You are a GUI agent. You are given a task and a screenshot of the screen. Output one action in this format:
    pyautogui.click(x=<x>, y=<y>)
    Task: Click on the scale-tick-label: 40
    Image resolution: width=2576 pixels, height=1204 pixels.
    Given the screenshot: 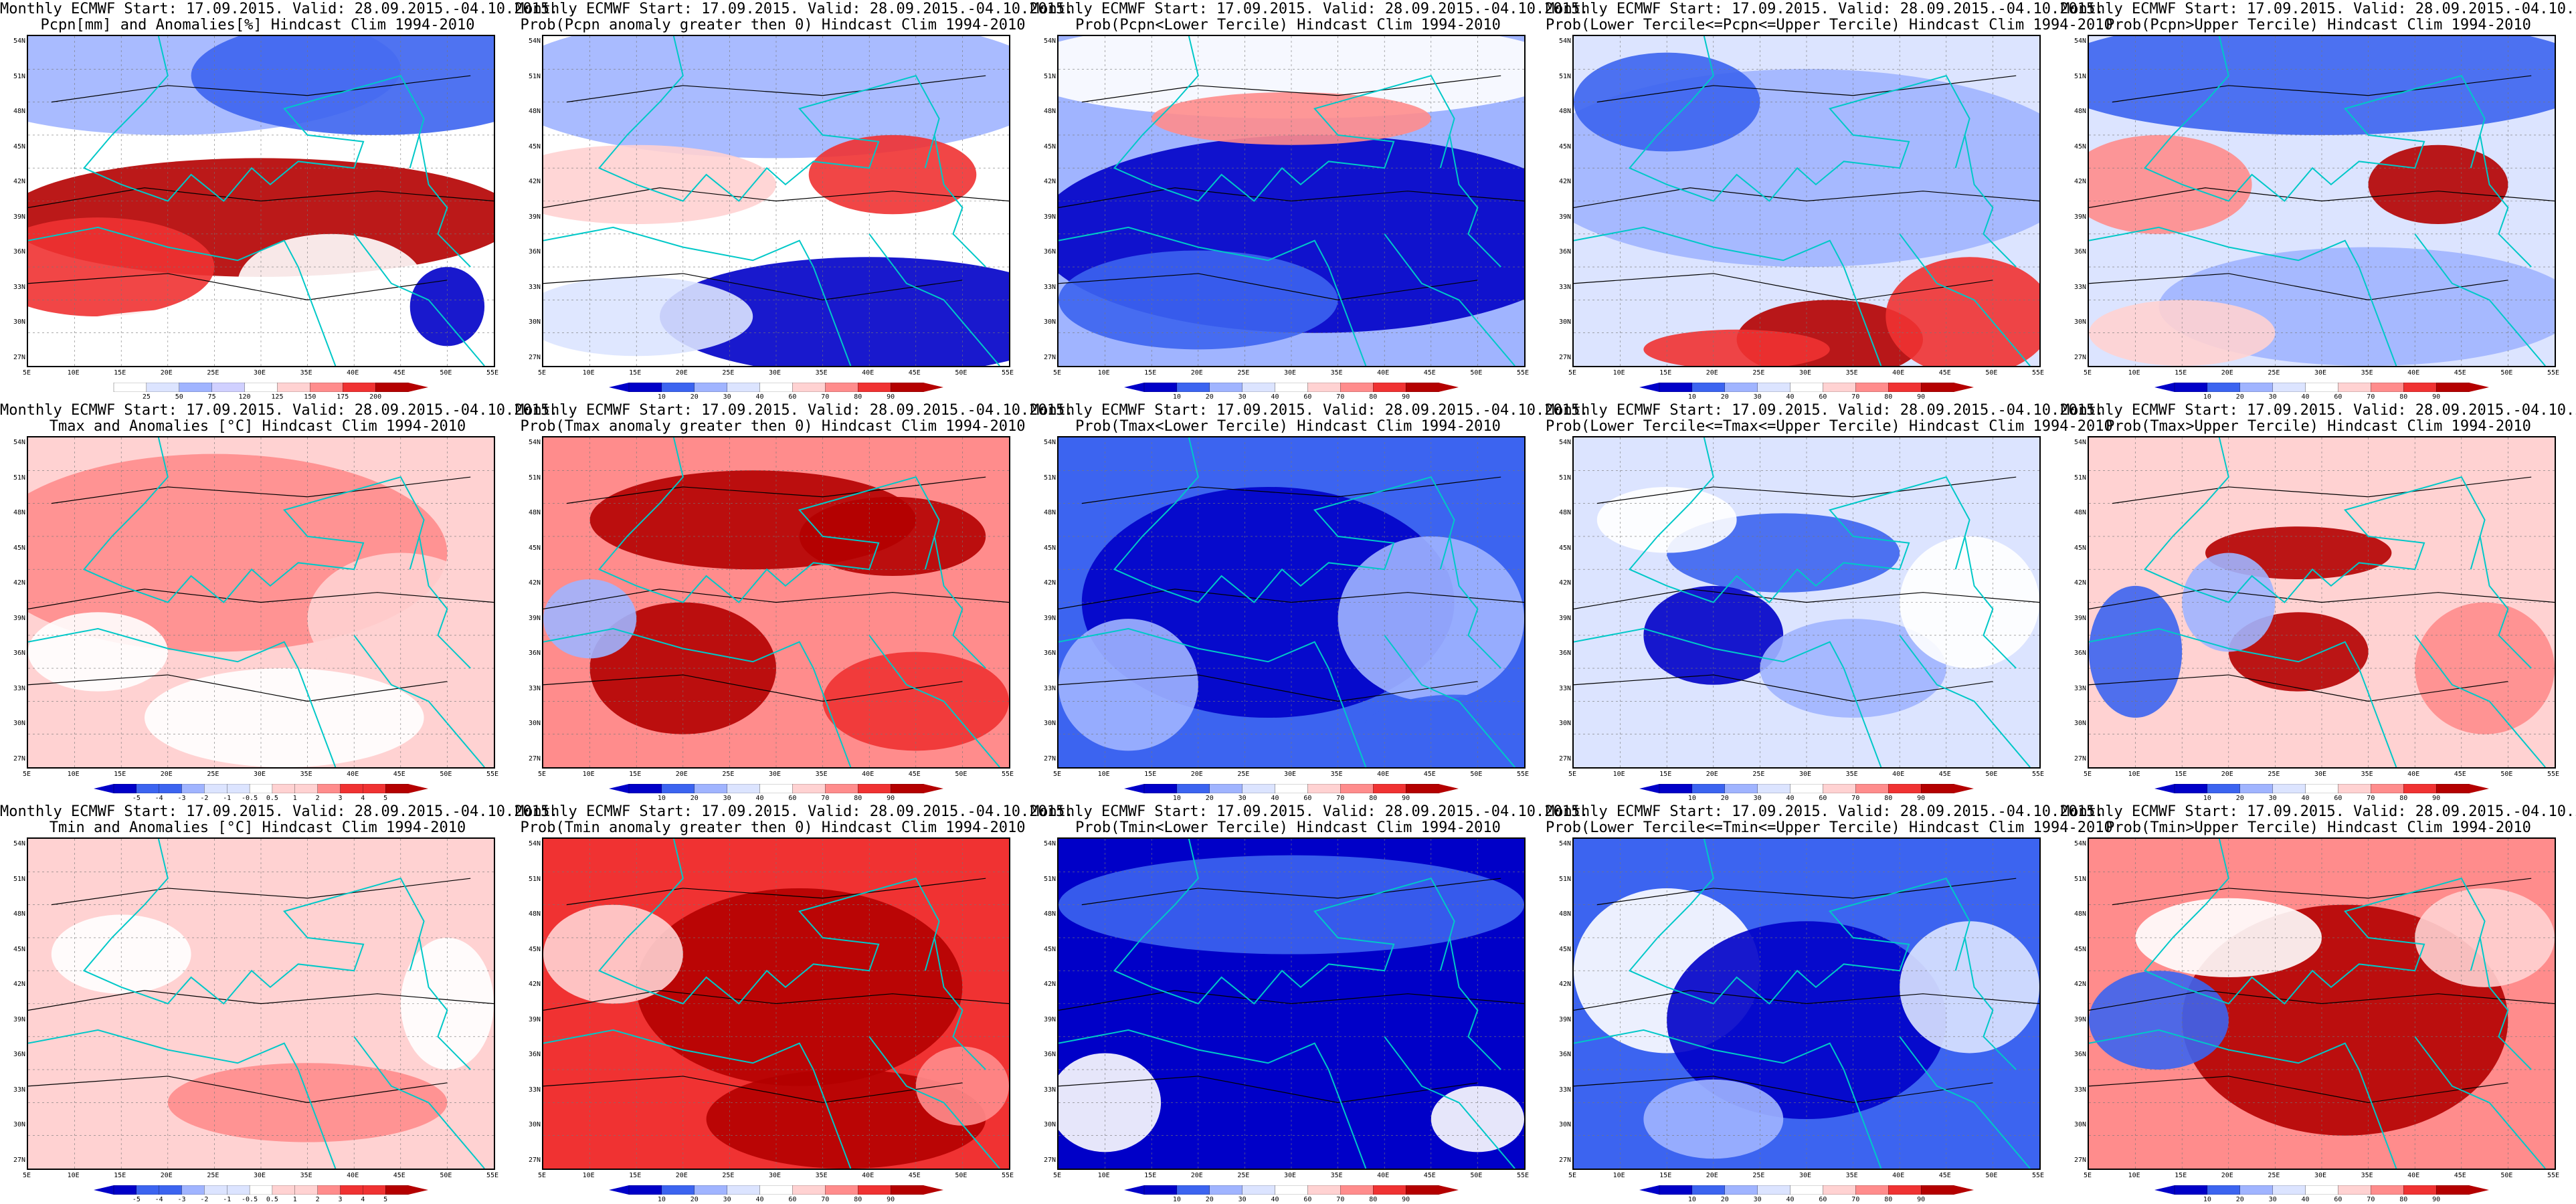 What is the action you would take?
    pyautogui.click(x=1790, y=798)
    